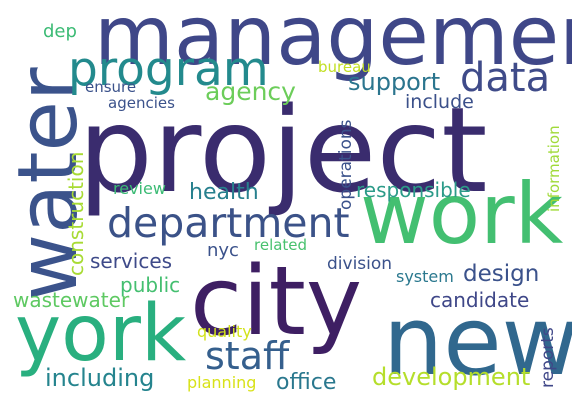 The width and height of the screenshot is (572, 406). Describe the element at coordinates (394, 82) in the screenshot. I see `word-support: support` at that location.